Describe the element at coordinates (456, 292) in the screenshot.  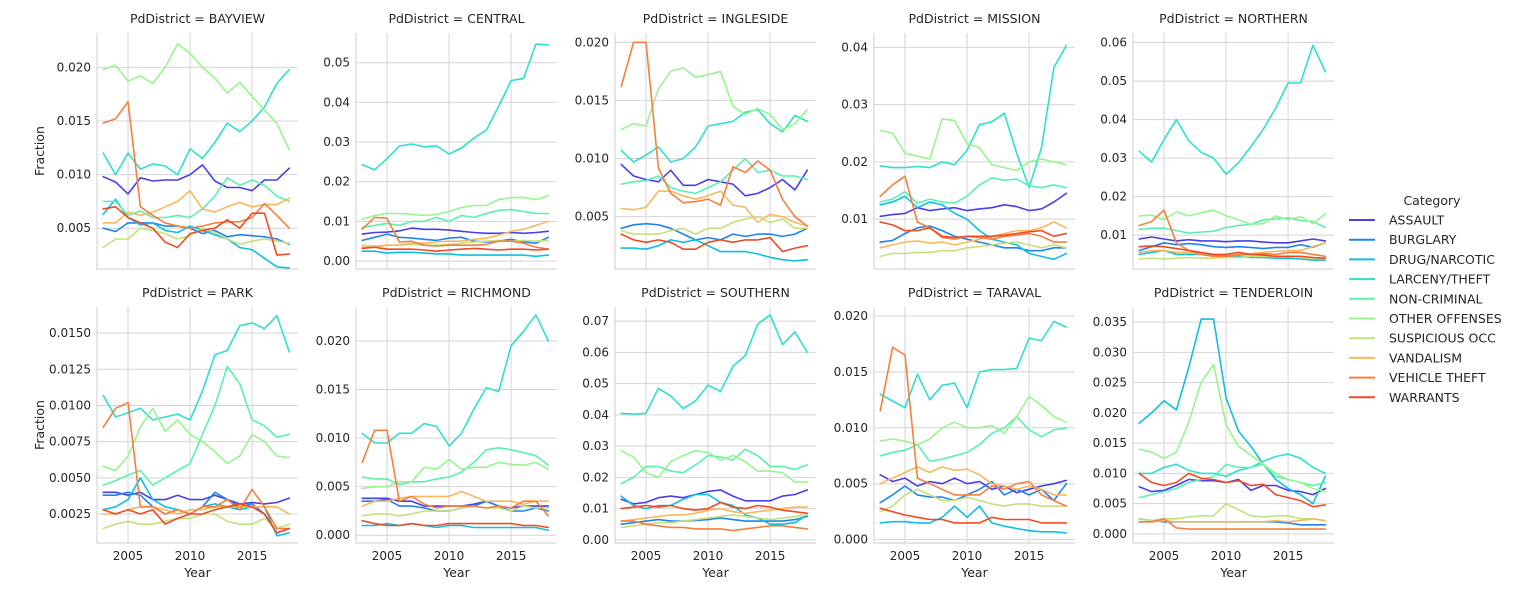
I see `facet-title: PdDistrict = RICHMOND` at that location.